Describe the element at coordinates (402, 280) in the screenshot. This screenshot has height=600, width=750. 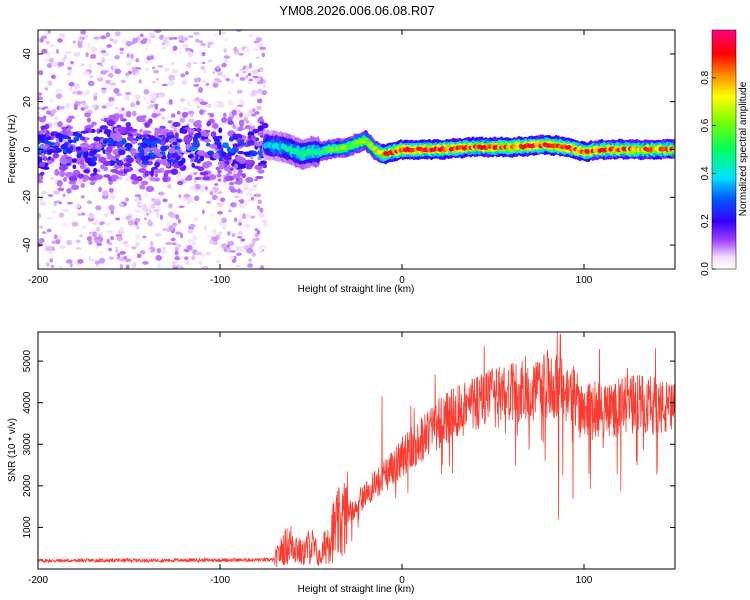
I see `x-tick-label: 0` at that location.